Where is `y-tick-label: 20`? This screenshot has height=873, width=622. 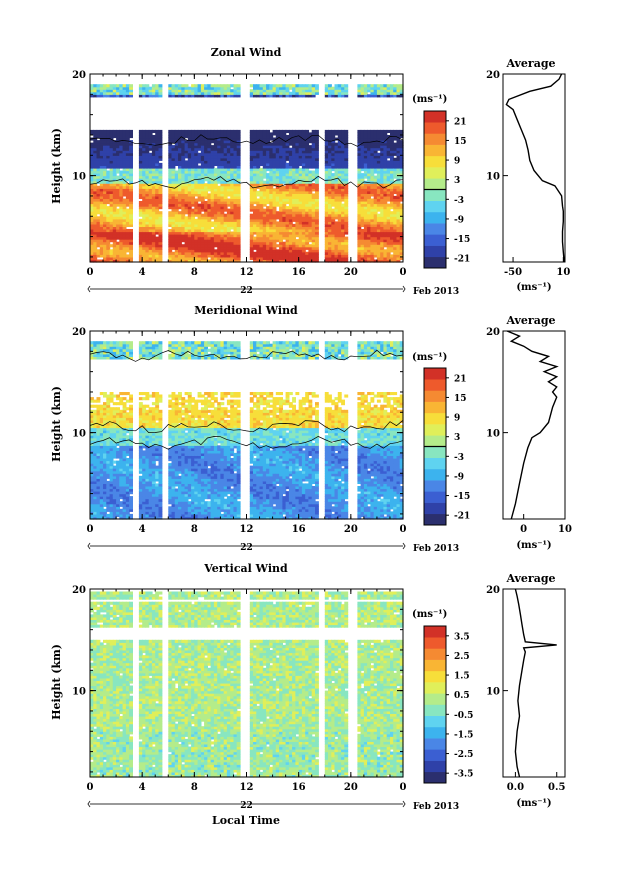
y-tick-label: 20 is located at coordinates (79, 75).